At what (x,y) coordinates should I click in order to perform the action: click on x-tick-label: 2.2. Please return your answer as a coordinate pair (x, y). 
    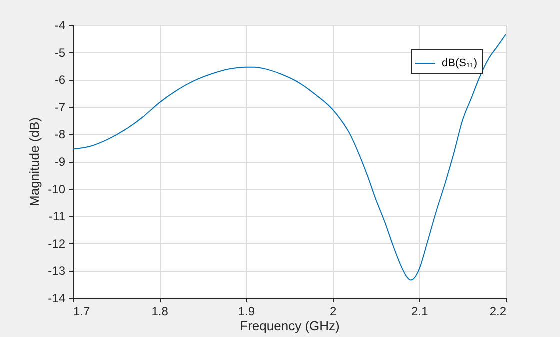
    Looking at the image, I should click on (498, 311).